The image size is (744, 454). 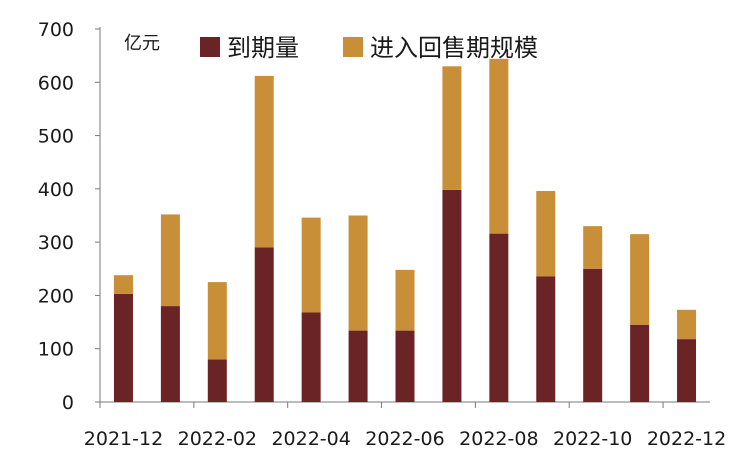 I want to click on y-tick-label: 600, so click(x=56, y=83).